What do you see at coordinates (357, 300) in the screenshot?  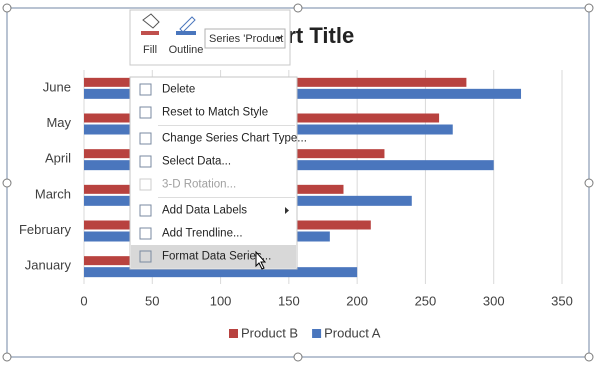 I see `x-tick-label: 200` at bounding box center [357, 300].